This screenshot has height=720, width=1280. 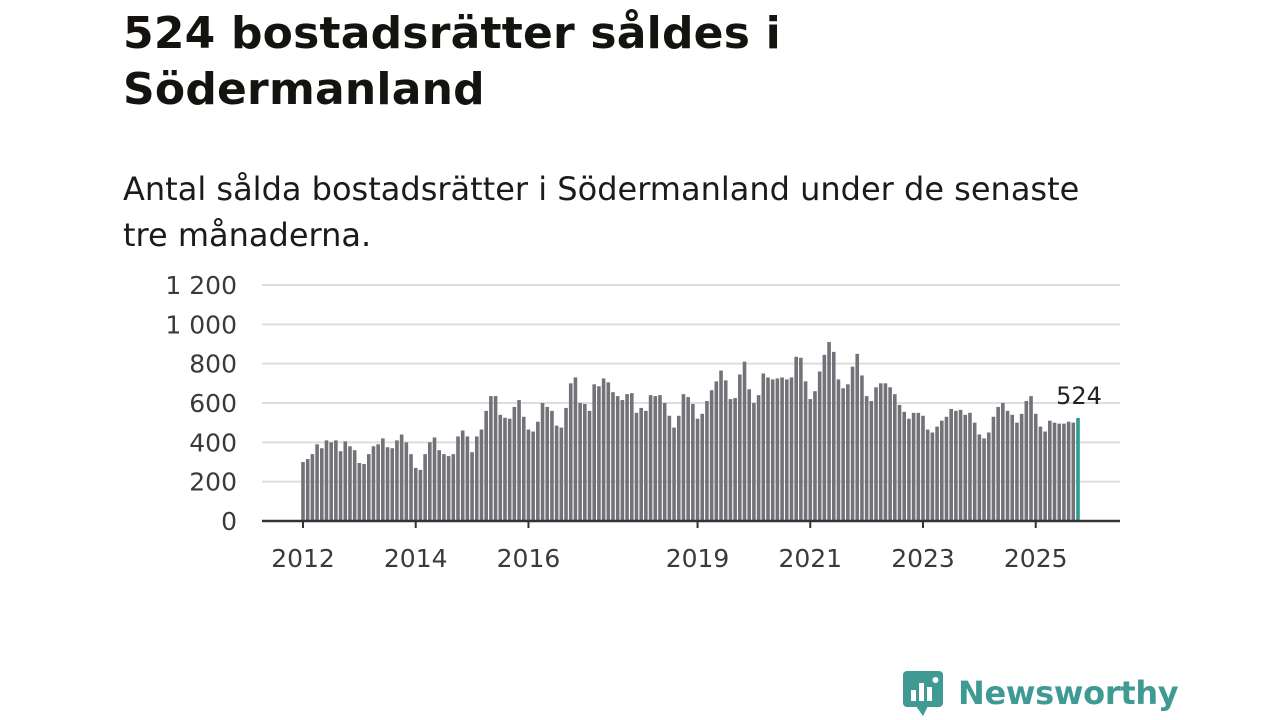 What do you see at coordinates (213, 403) in the screenshot?
I see `y-tick-label: 600` at bounding box center [213, 403].